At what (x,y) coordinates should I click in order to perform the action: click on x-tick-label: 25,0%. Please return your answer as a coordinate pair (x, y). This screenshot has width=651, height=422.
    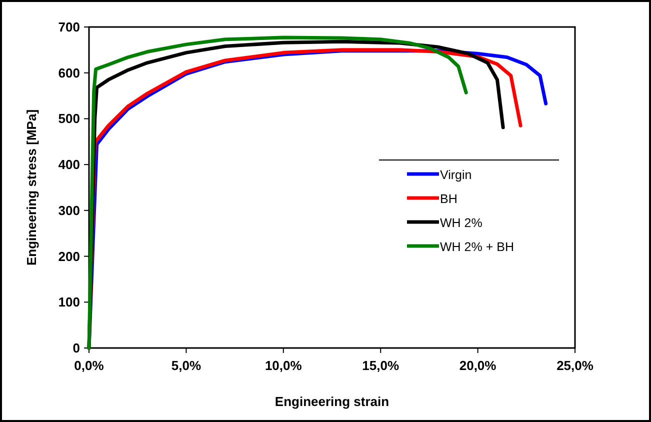
    Looking at the image, I should click on (575, 365).